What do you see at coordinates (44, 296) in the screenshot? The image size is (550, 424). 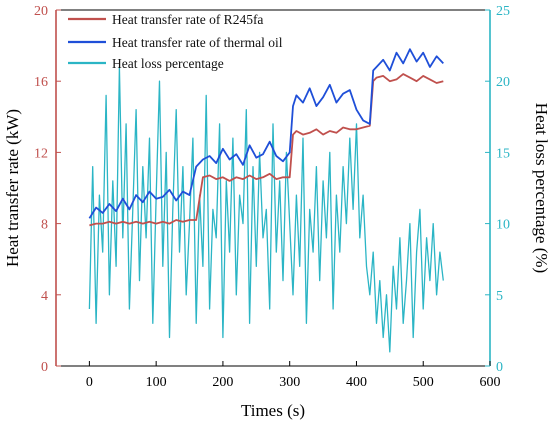 I see `left-y-tick-label-1: 4` at bounding box center [44, 296].